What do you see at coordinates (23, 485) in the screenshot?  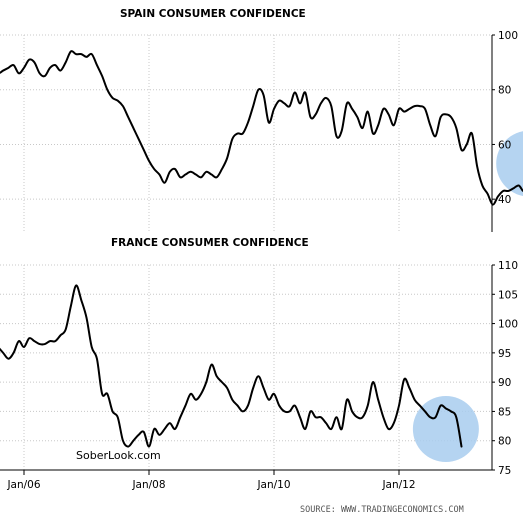 I see `x-tick-label: Jan/06` at bounding box center [23, 485].